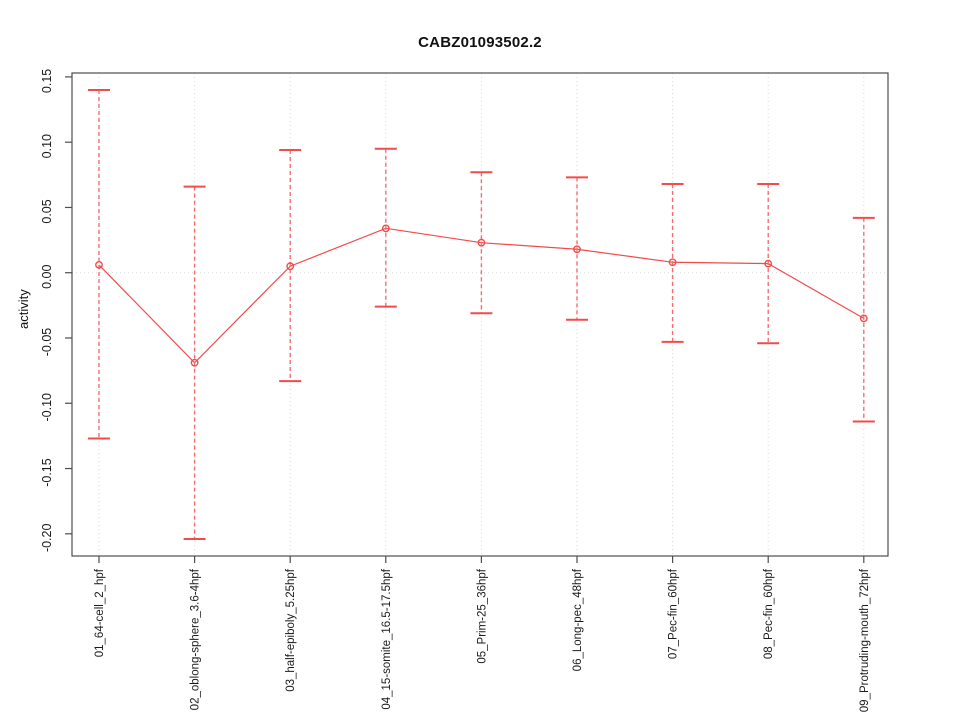 This screenshot has width=960, height=720. I want to click on y-tick-label: 0.10, so click(47, 146).